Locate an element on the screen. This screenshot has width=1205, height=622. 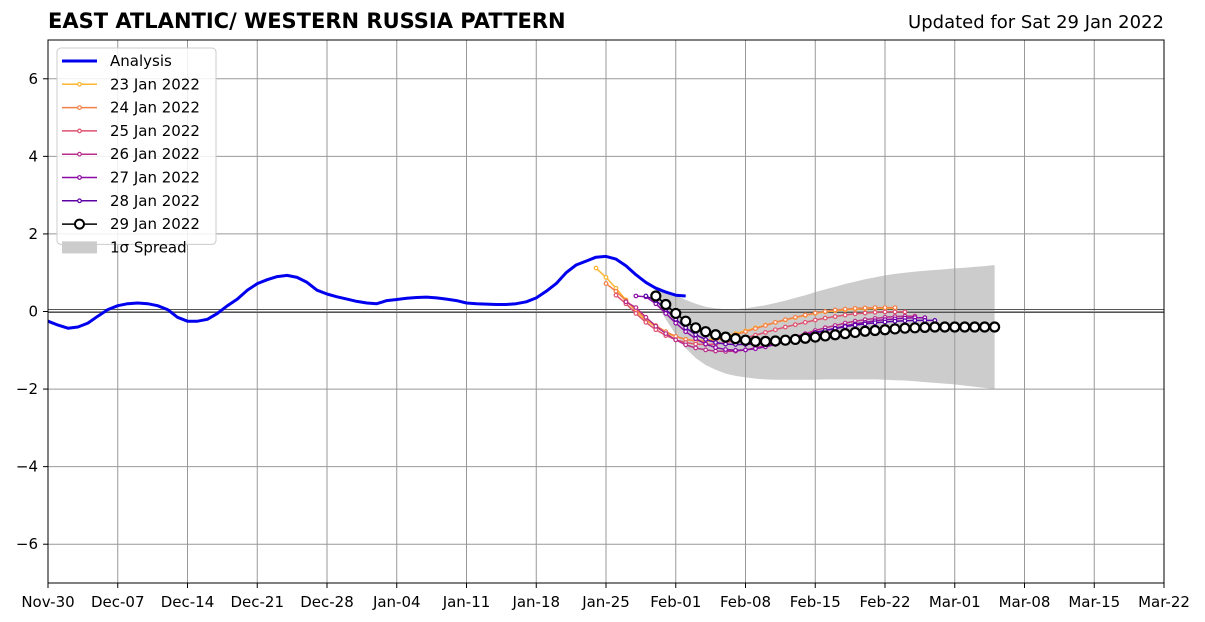
series-layer is located at coordinates (524, 304).